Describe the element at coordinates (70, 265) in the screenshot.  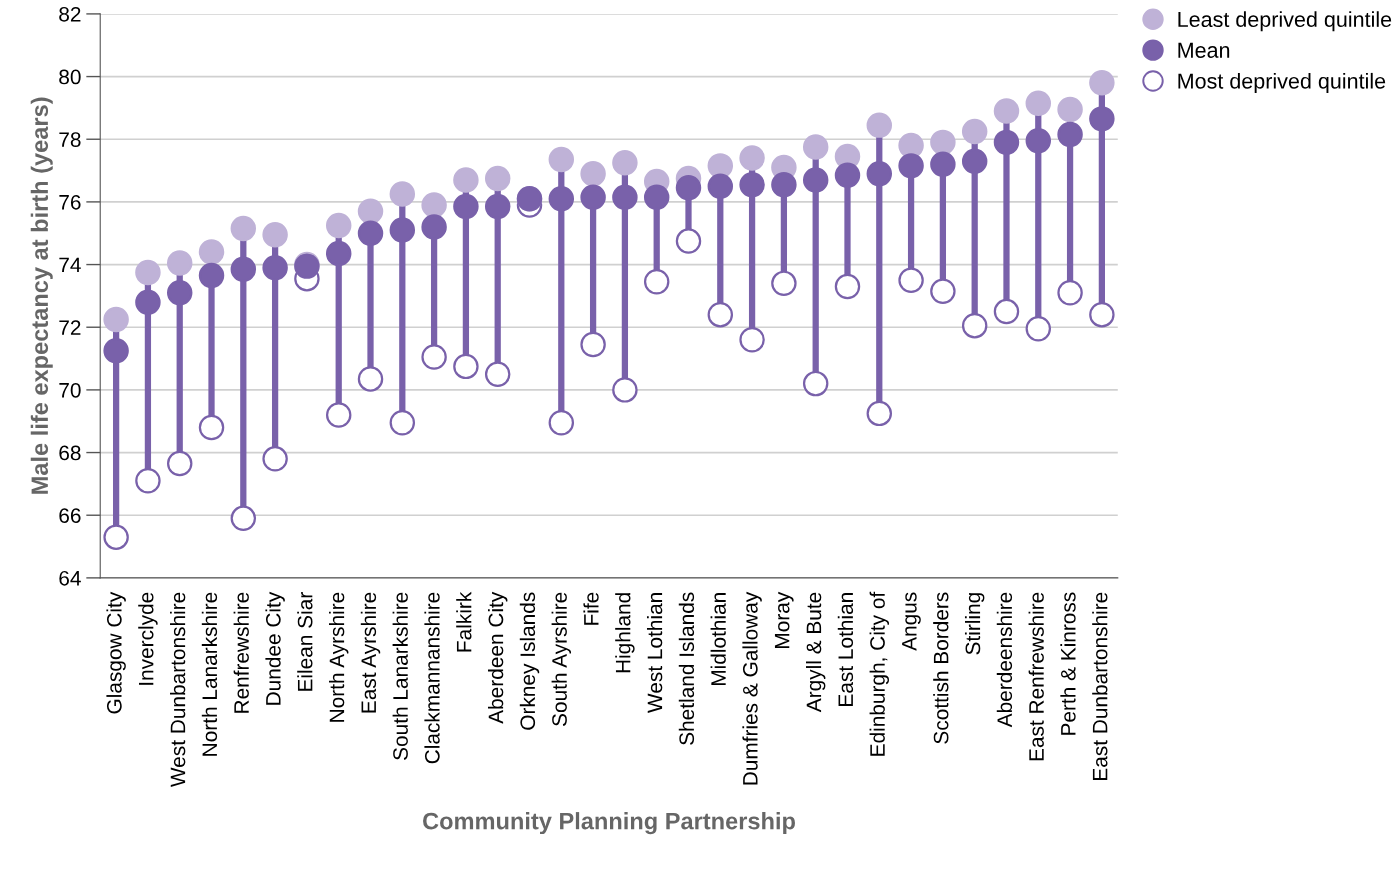
I see `y-tick-label: 74` at that location.